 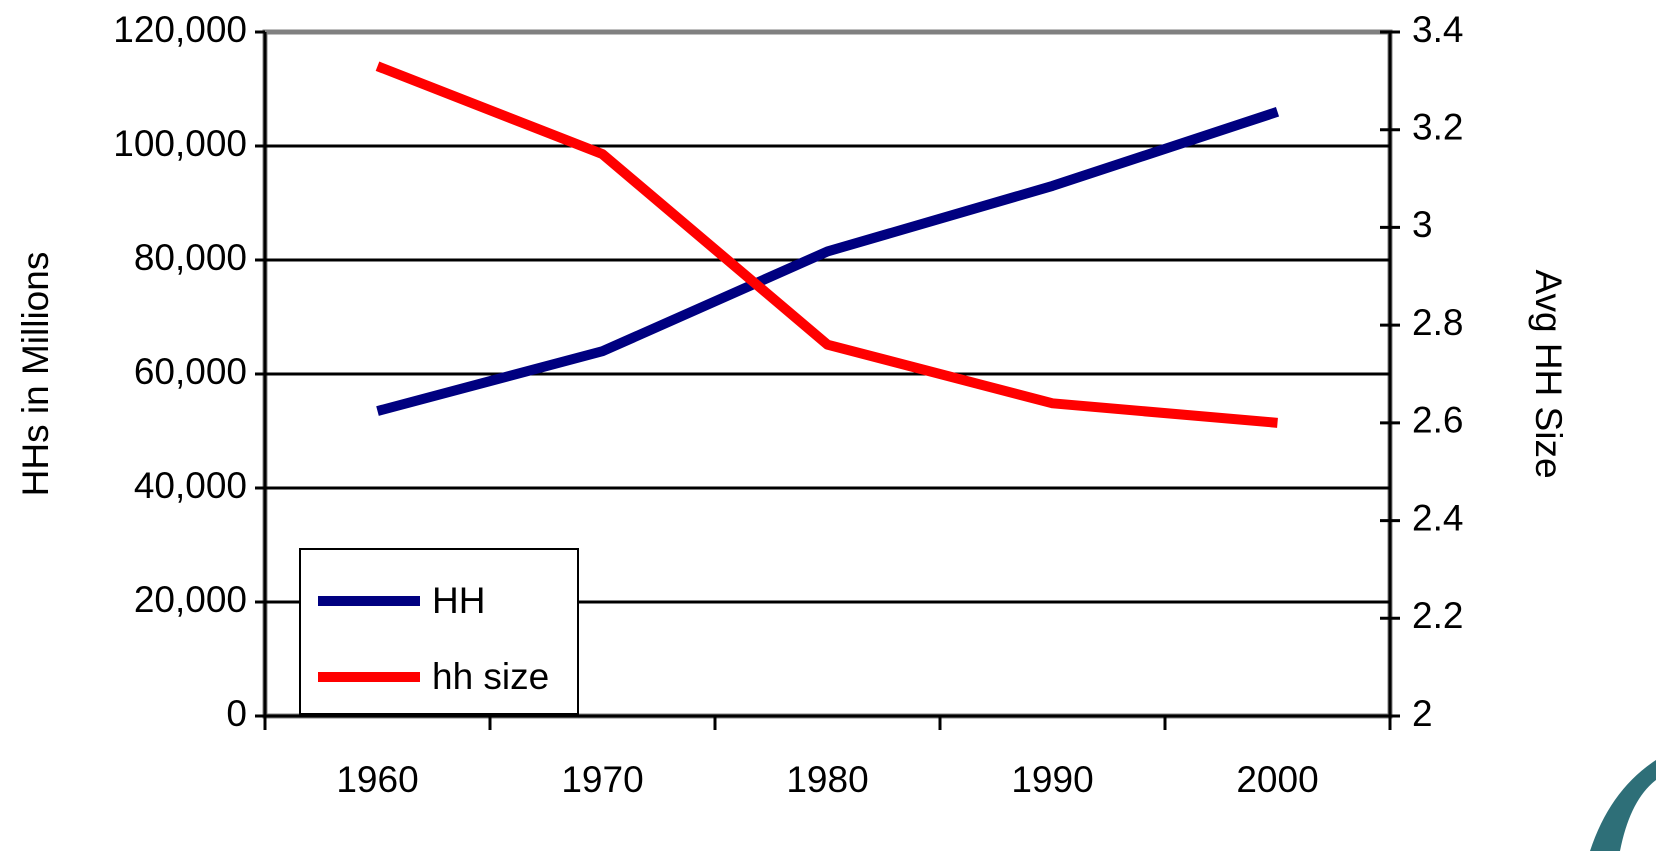 I want to click on y2-tick-label: 3.2, so click(x=1437, y=126).